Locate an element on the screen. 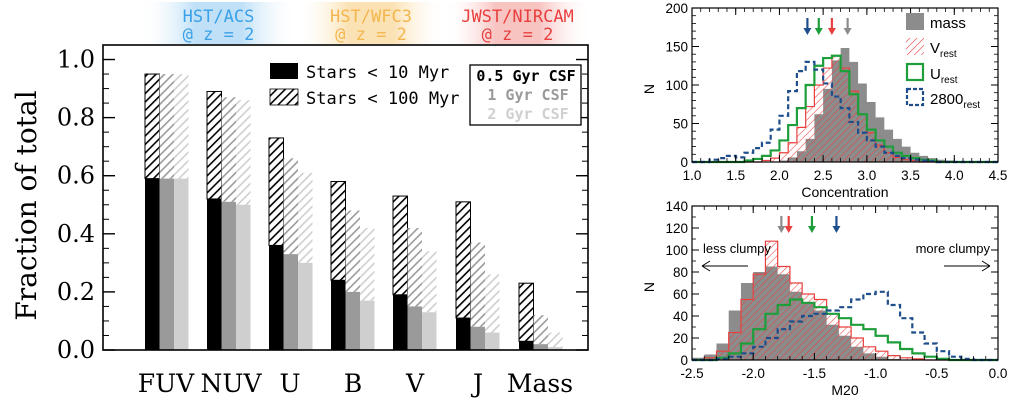 The height and width of the screenshot is (404, 1019). legend-mass-label: mass is located at coordinates (948, 23).